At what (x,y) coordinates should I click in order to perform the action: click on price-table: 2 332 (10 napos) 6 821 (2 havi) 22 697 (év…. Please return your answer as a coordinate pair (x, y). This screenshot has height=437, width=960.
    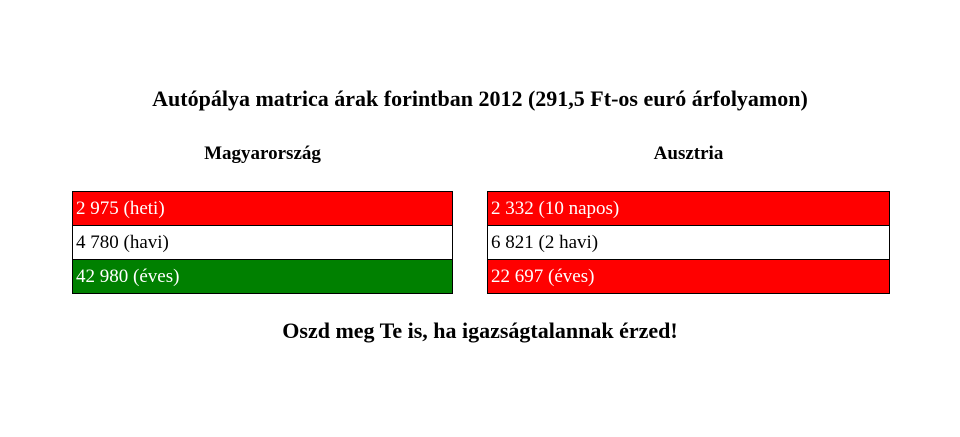
    Looking at the image, I should click on (688, 242).